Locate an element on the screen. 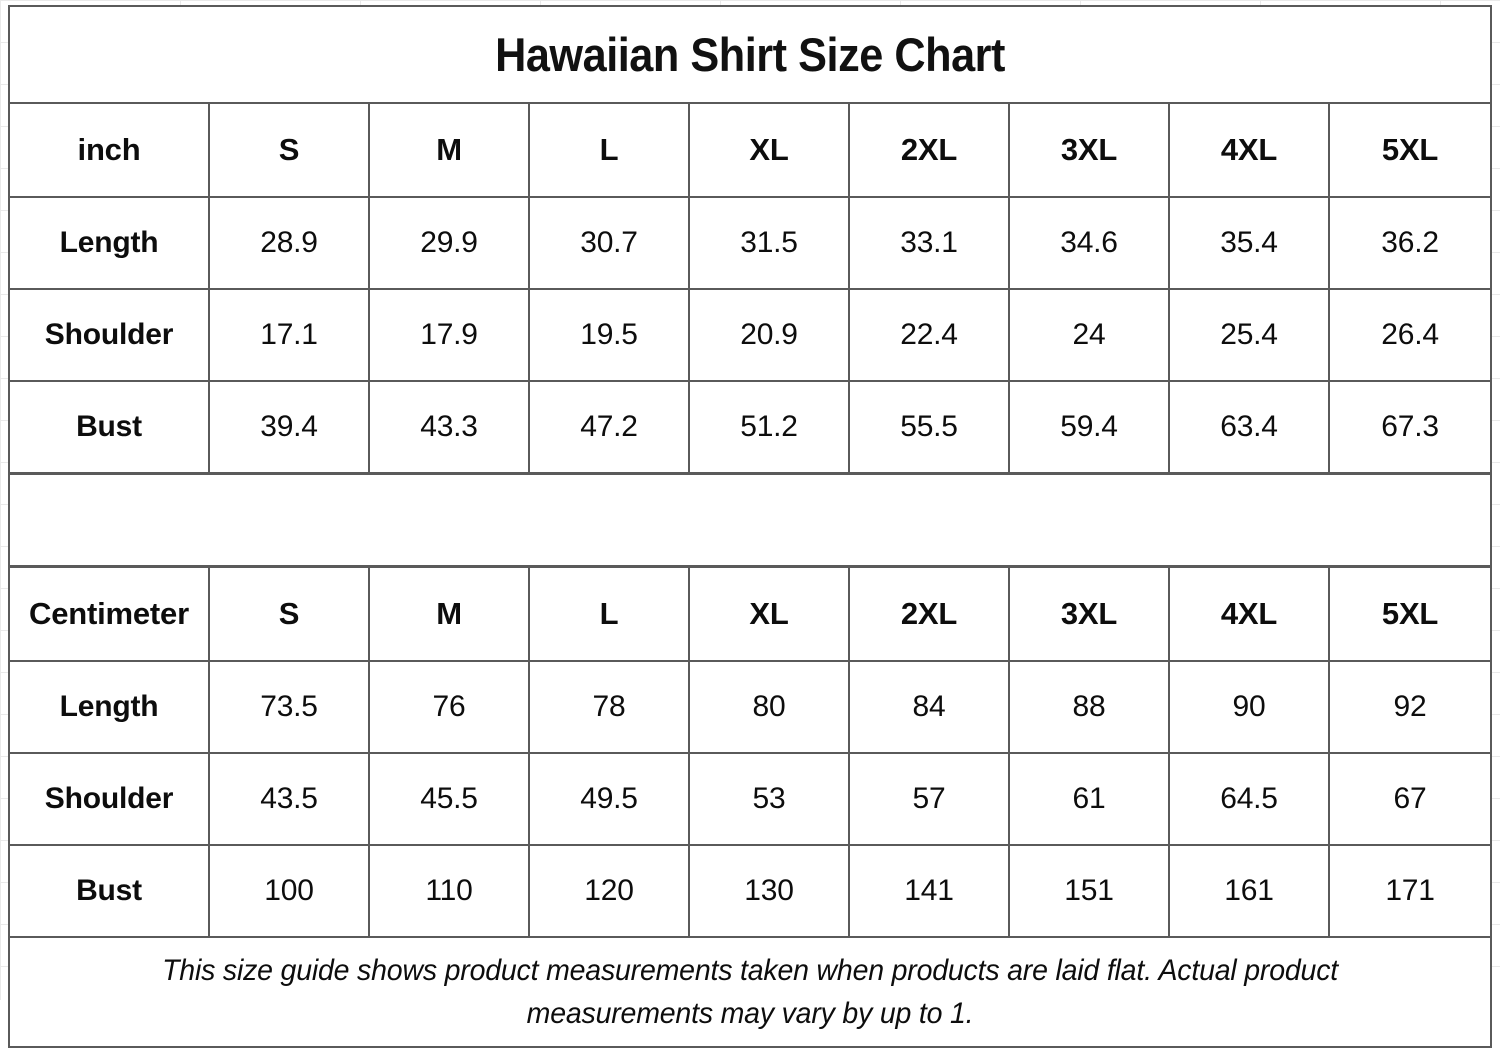 This screenshot has height=1048, width=1500. inch-shoulder-l: 19.5 is located at coordinates (609, 335).